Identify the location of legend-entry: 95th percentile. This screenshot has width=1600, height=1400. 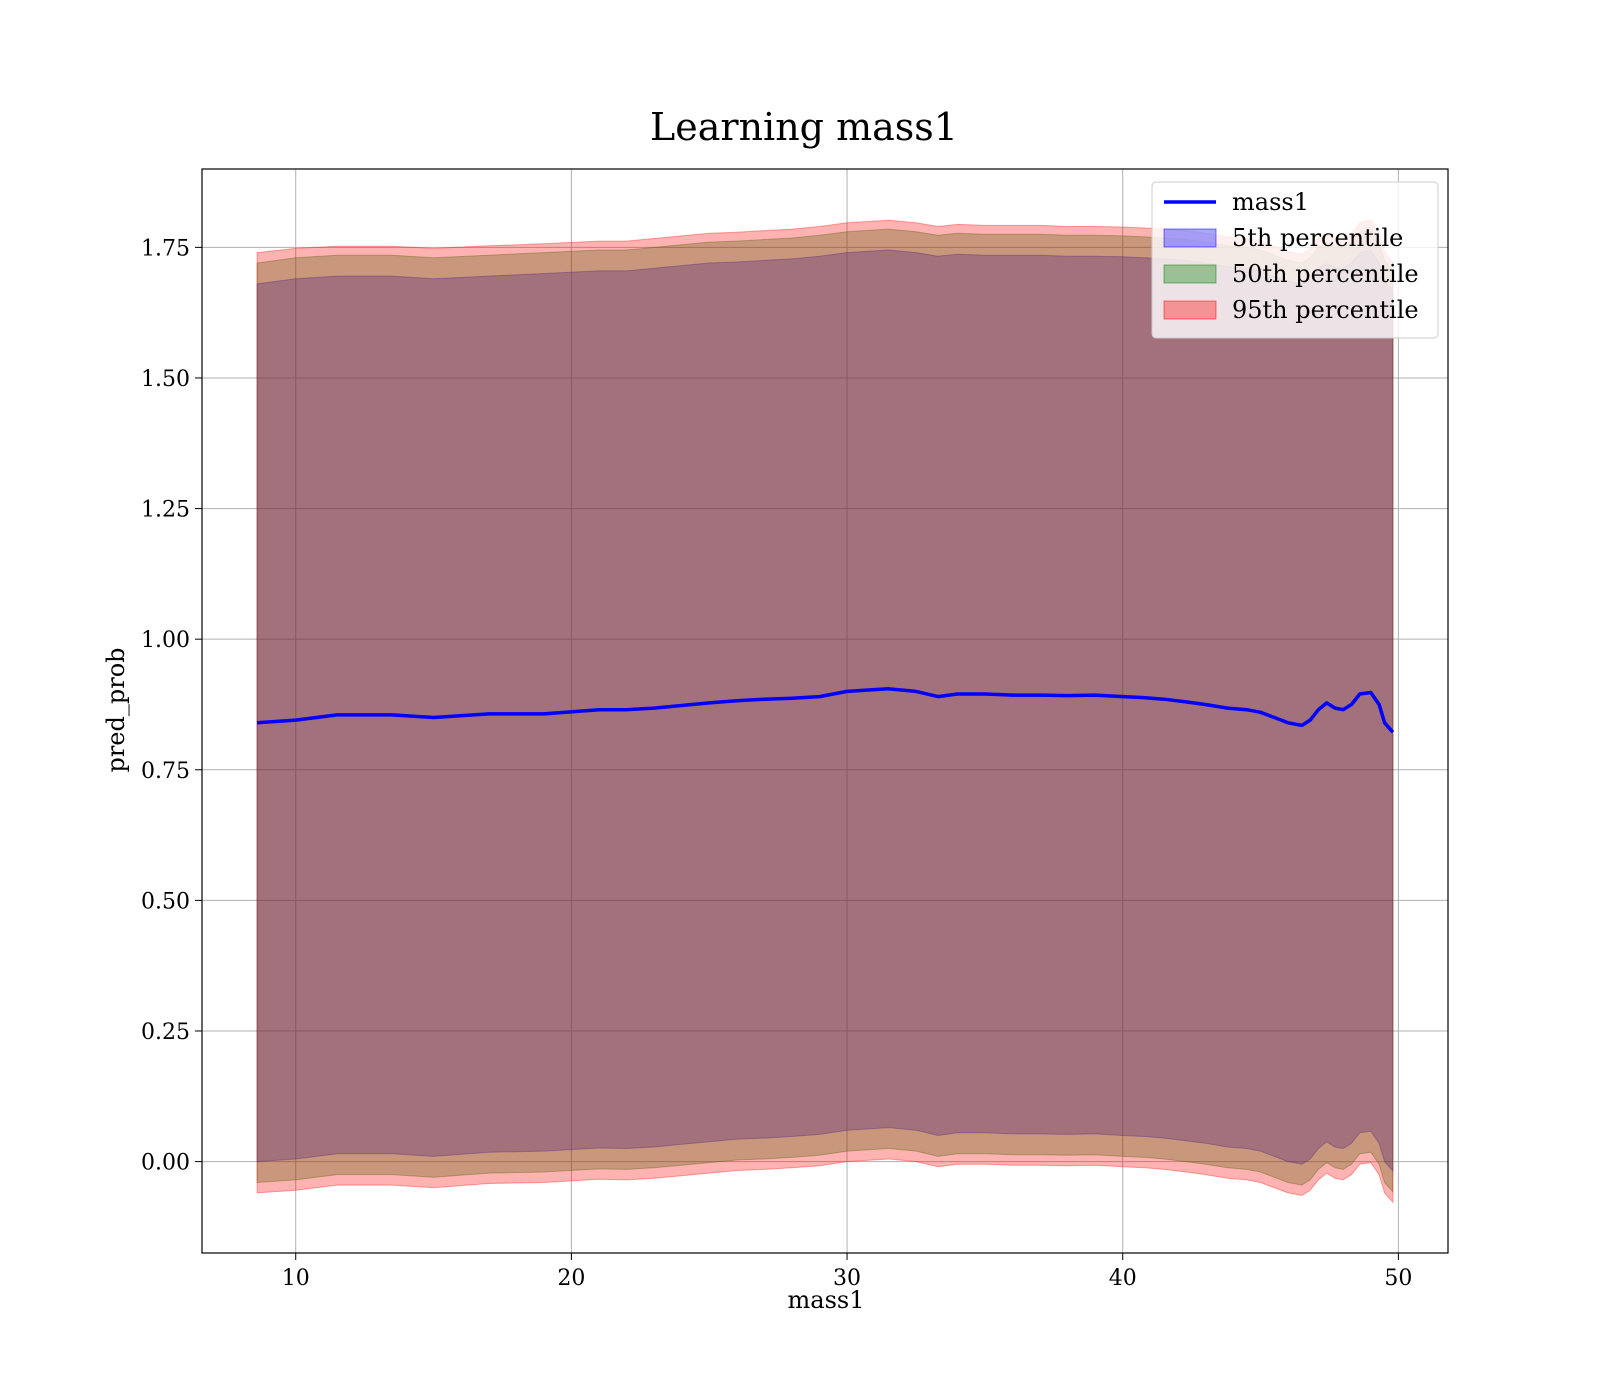
(1291, 310).